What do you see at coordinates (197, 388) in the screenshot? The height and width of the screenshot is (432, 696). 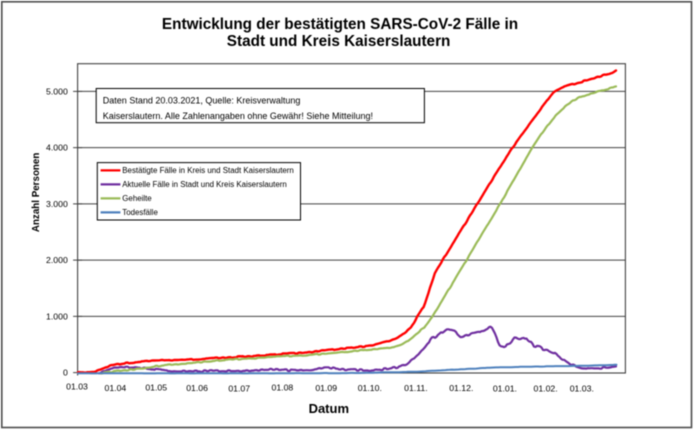 I see `svg-text: 01.06` at bounding box center [197, 388].